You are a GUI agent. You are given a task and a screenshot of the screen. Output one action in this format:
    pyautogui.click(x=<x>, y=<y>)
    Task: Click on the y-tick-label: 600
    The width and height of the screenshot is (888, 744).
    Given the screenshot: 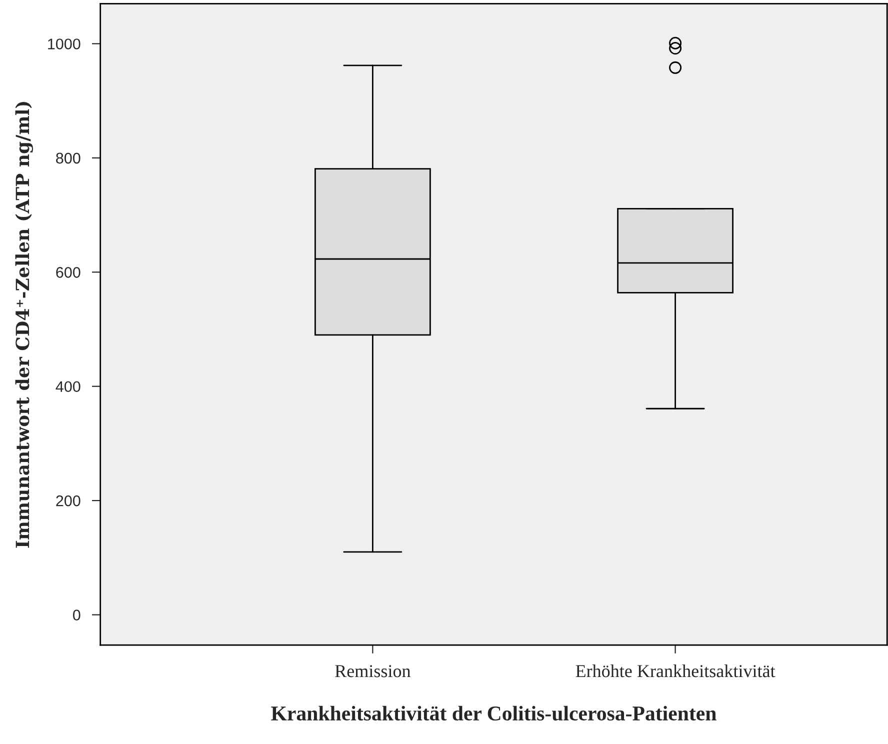 What is the action you would take?
    pyautogui.click(x=68, y=272)
    